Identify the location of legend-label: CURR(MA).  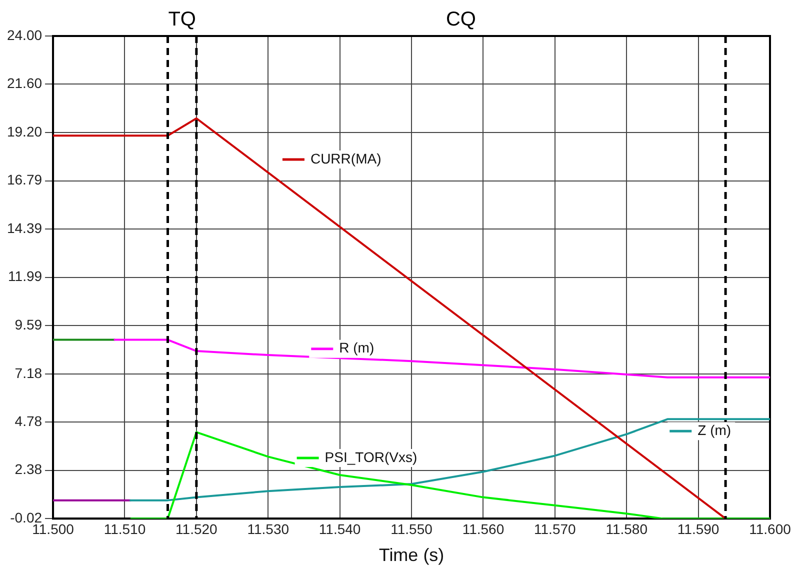
(346, 158).